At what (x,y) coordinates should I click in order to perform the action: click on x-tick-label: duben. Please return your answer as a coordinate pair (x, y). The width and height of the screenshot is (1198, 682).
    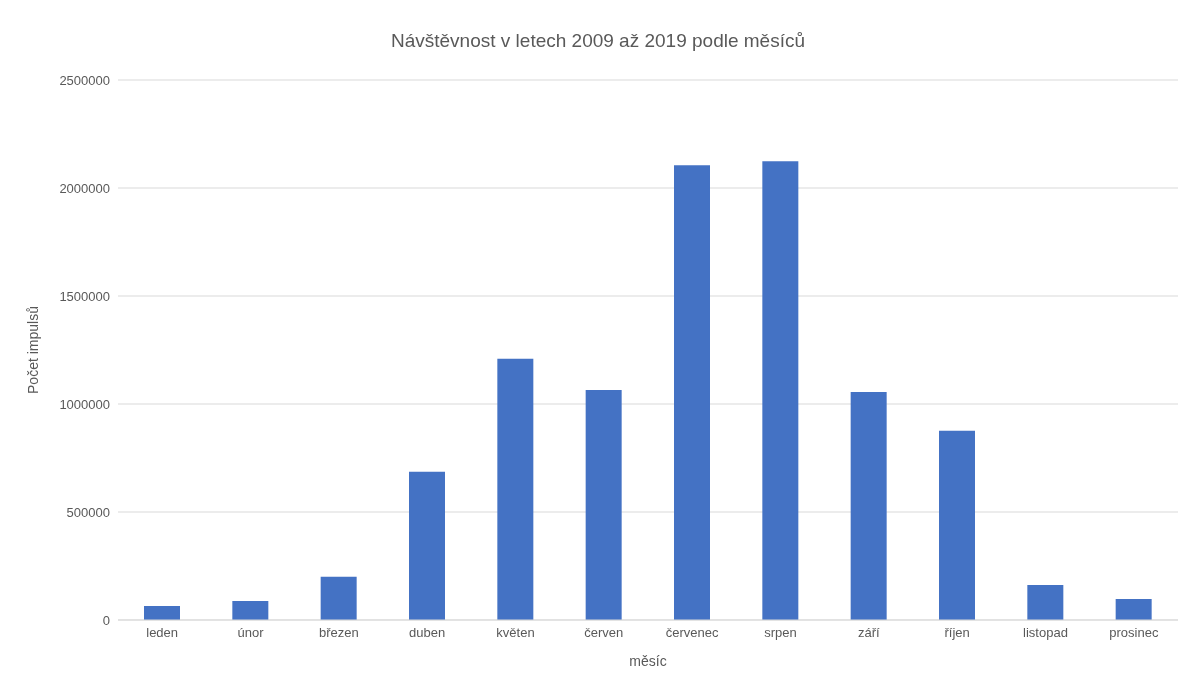
    Looking at the image, I should click on (427, 633).